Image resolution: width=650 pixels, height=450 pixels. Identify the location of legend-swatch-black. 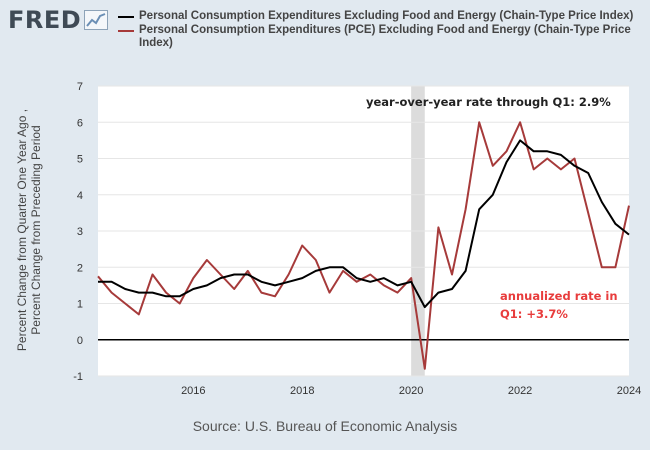
(126, 17).